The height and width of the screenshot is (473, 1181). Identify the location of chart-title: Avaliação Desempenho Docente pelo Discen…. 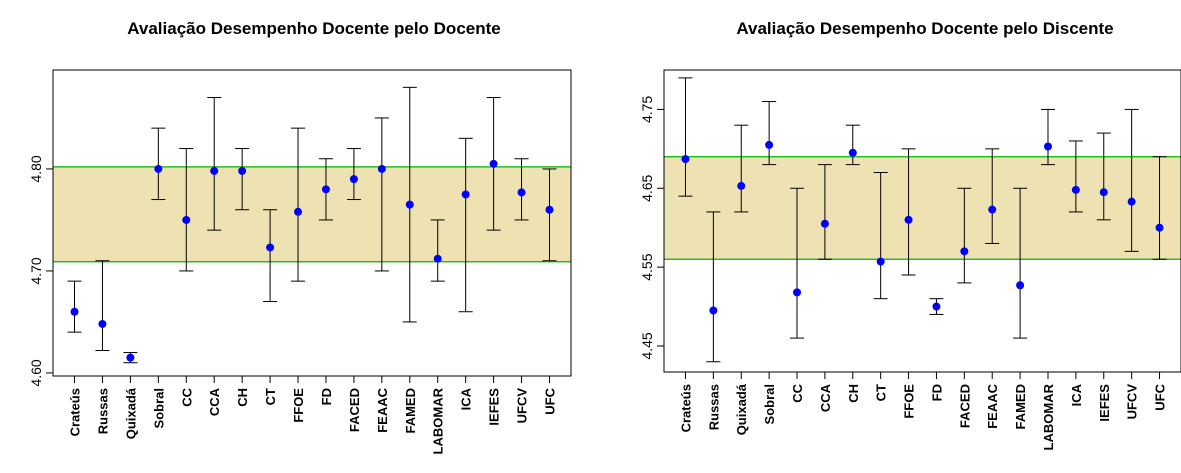
(924, 28).